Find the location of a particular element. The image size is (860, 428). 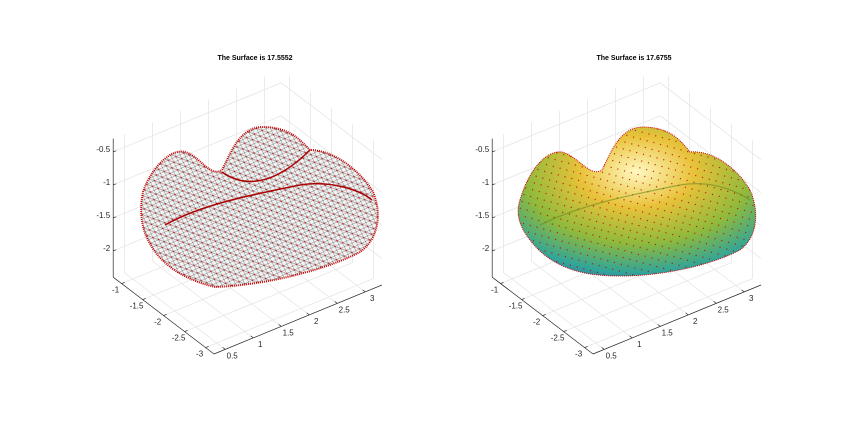

mesh-left is located at coordinates (259, 207).